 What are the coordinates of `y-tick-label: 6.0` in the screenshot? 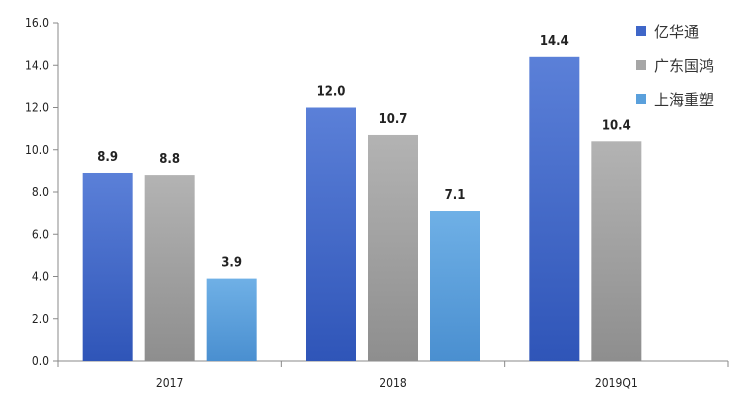 It's located at (40, 234).